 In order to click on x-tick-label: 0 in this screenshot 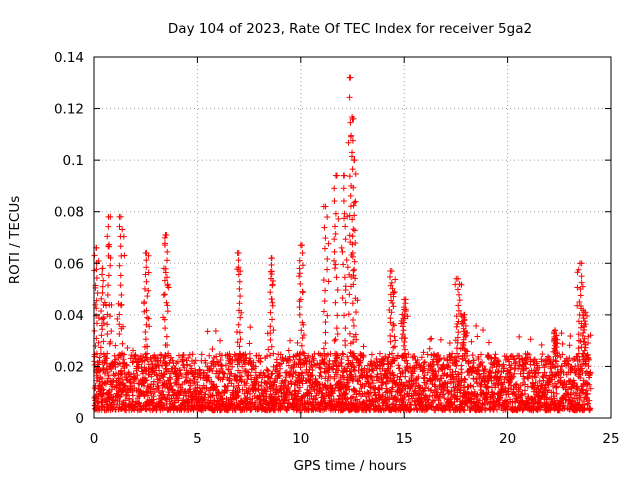, I will do `click(94, 439)`.